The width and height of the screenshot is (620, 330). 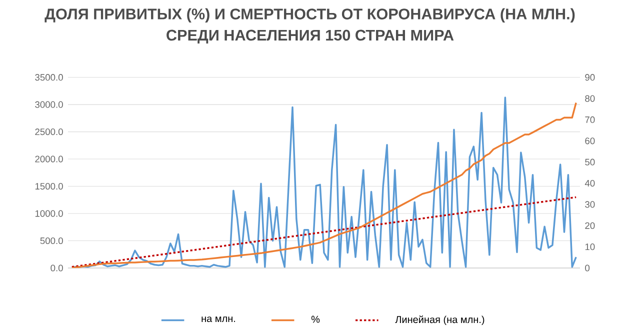 What do you see at coordinates (590, 225) in the screenshot?
I see `y2-tick-label: 20` at bounding box center [590, 225].